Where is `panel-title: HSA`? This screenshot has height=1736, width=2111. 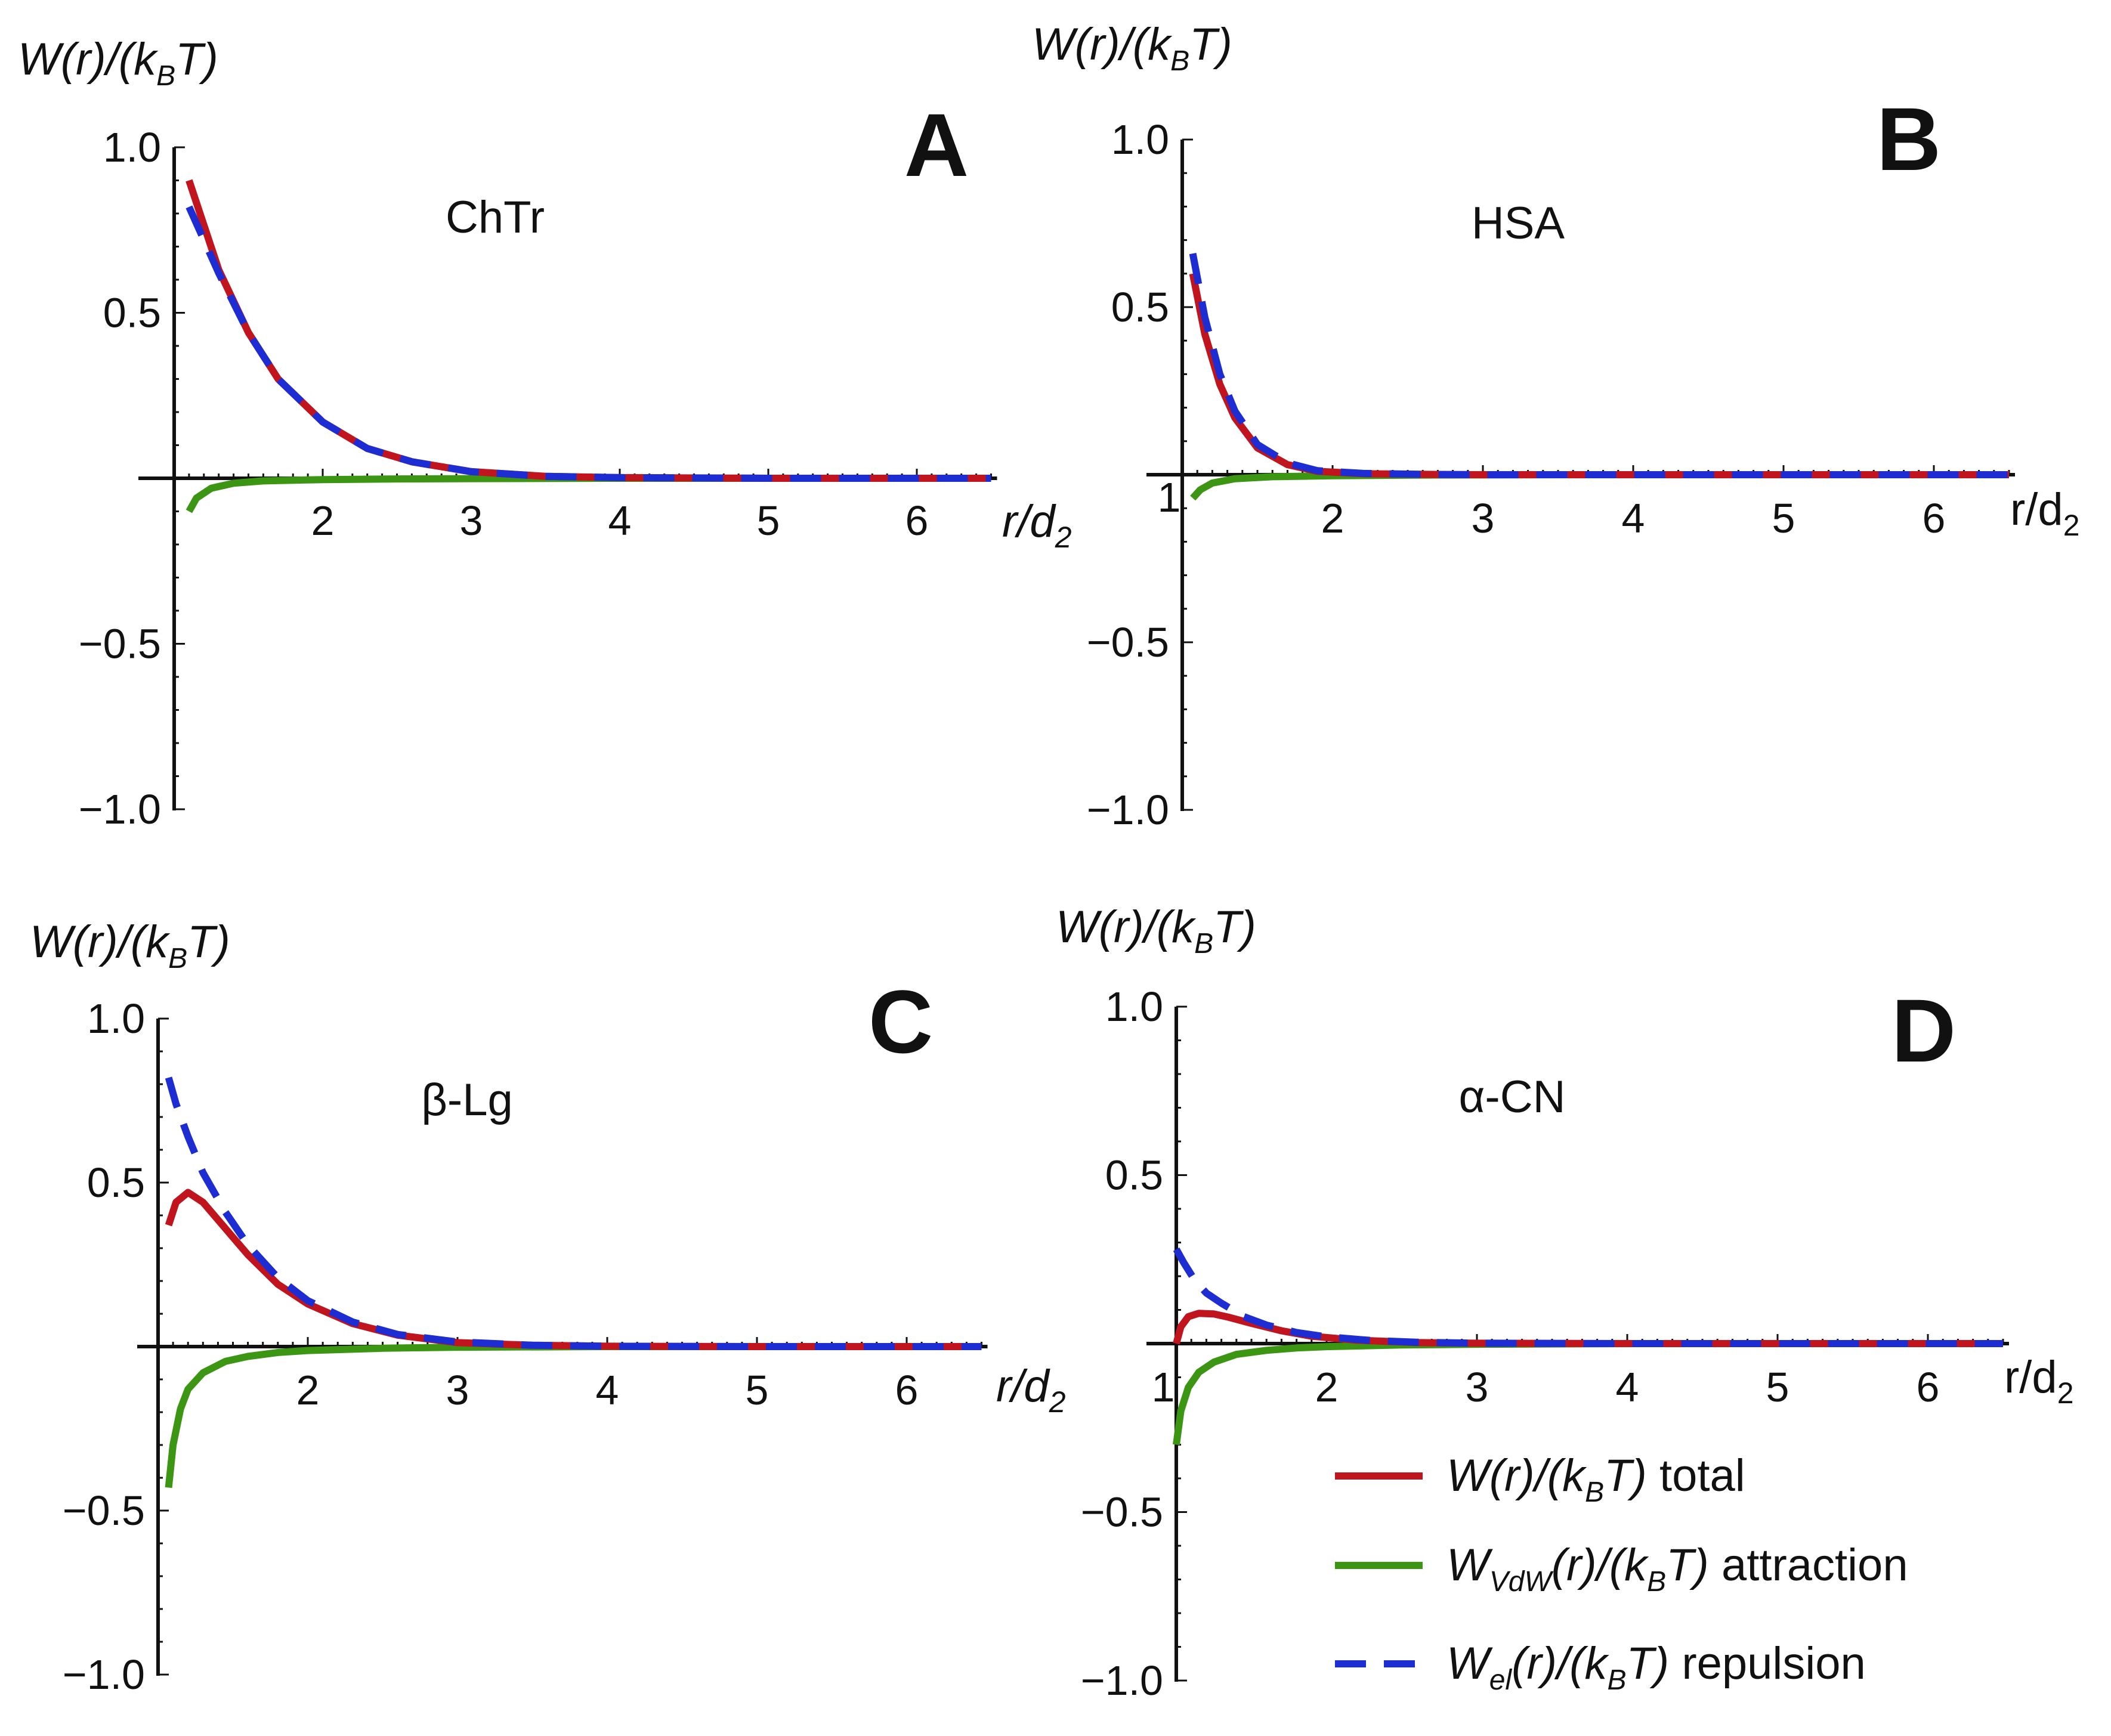
panel-title: HSA is located at coordinates (1518, 223).